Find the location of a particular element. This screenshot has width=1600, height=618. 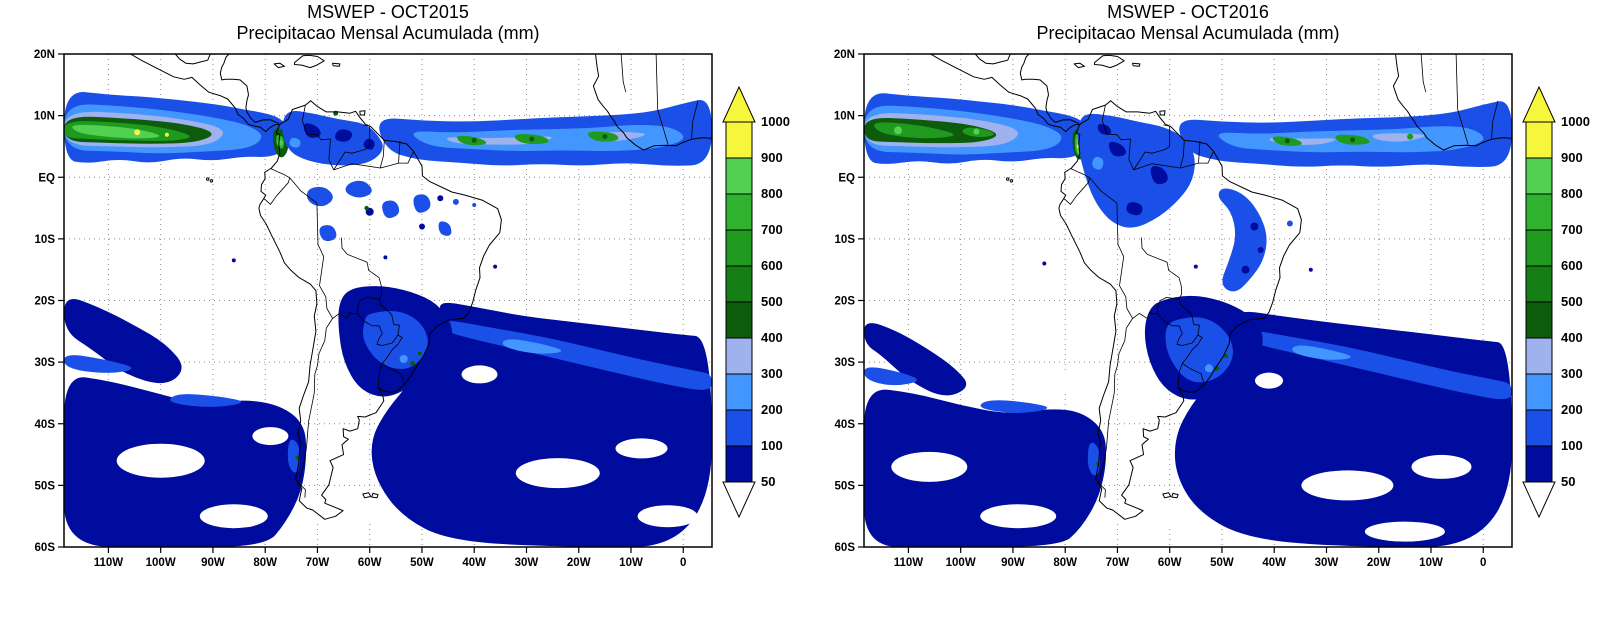

lat-tick-label: 10S is located at coordinates (45, 240).